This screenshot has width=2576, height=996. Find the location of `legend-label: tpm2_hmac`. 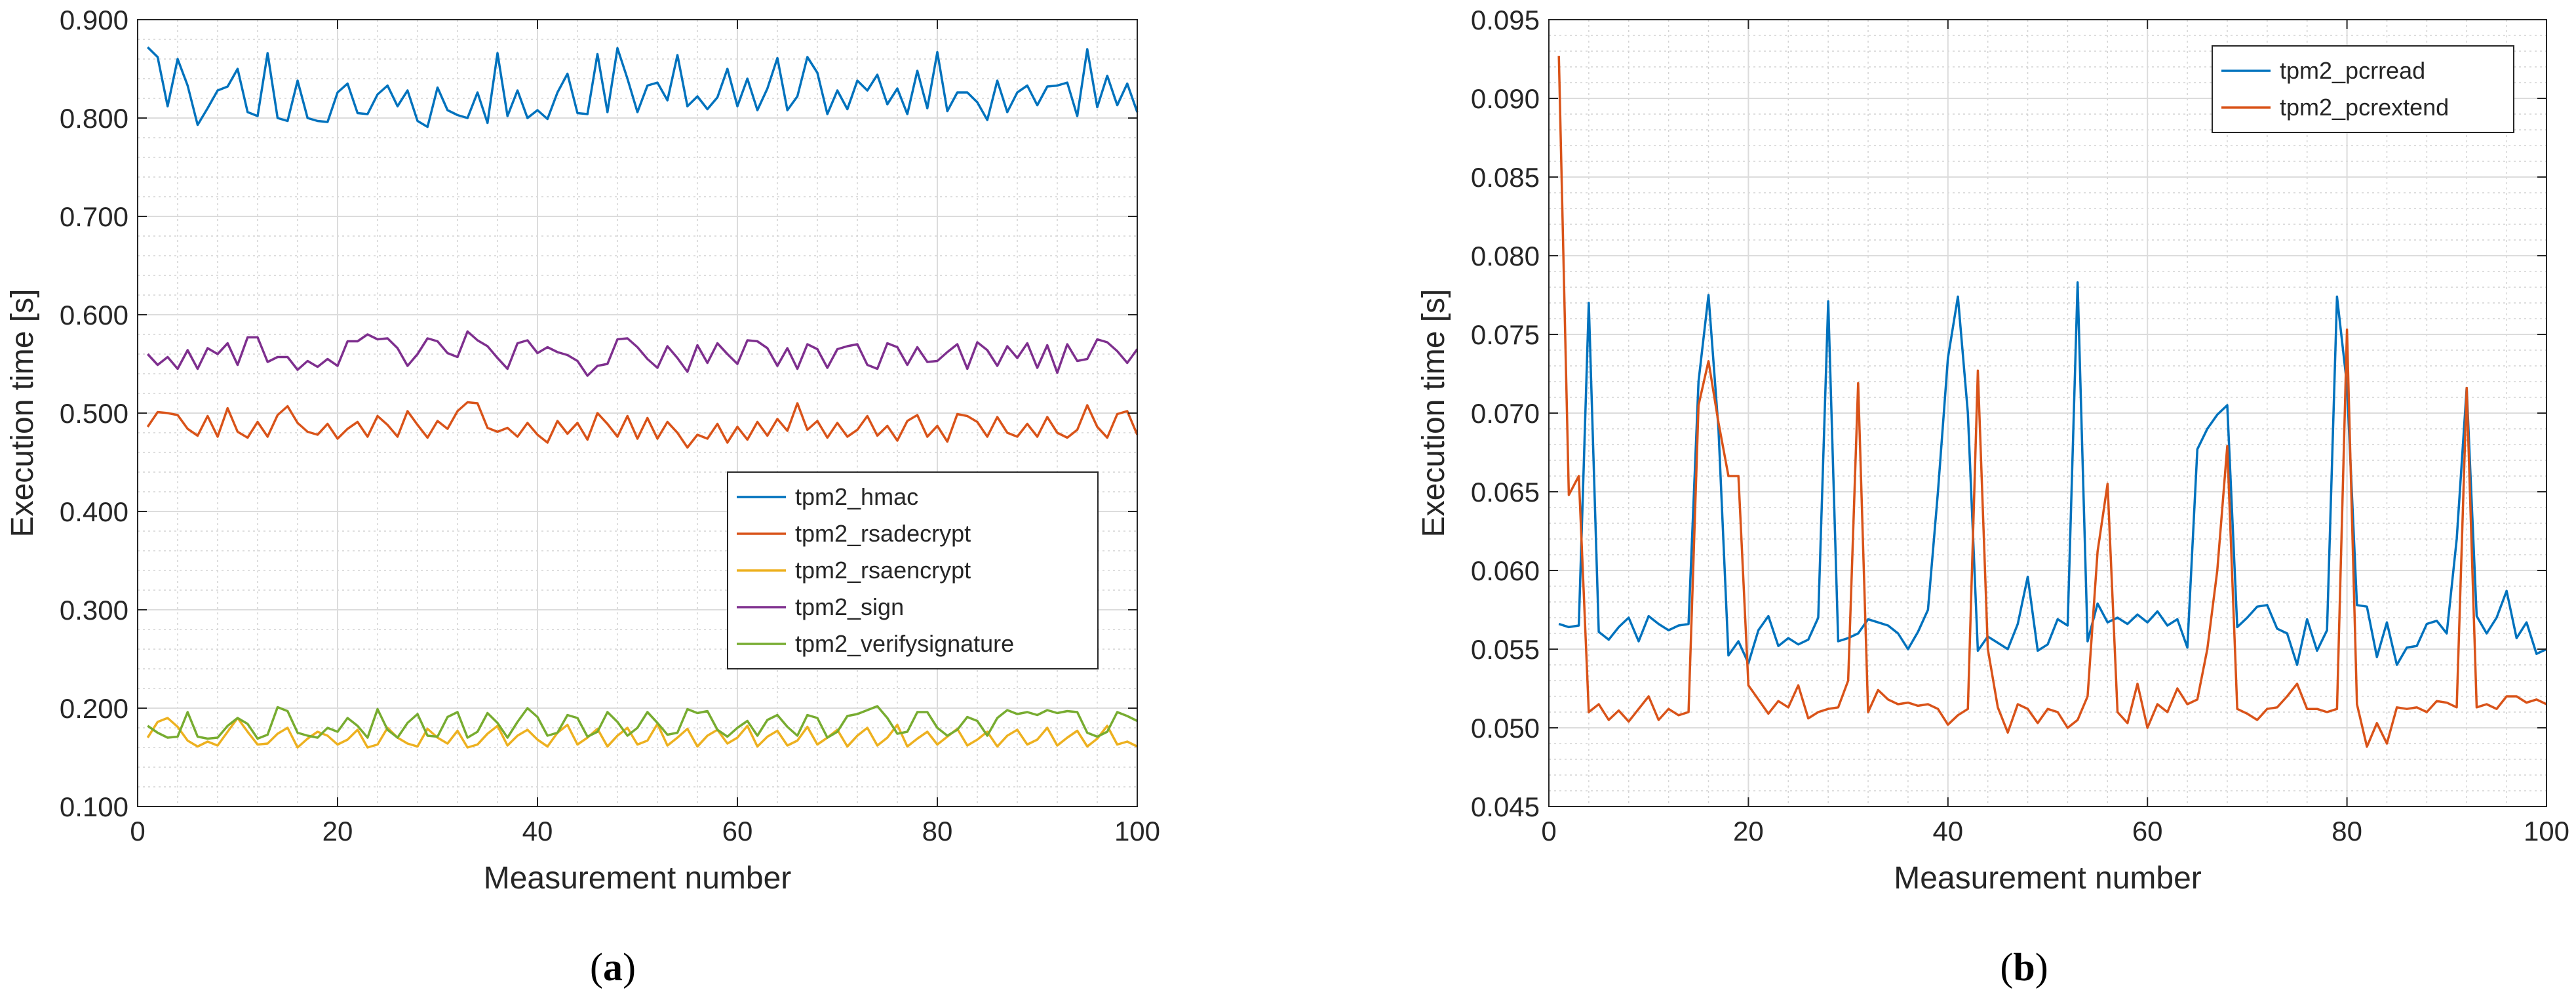

legend-label: tpm2_hmac is located at coordinates (856, 497).